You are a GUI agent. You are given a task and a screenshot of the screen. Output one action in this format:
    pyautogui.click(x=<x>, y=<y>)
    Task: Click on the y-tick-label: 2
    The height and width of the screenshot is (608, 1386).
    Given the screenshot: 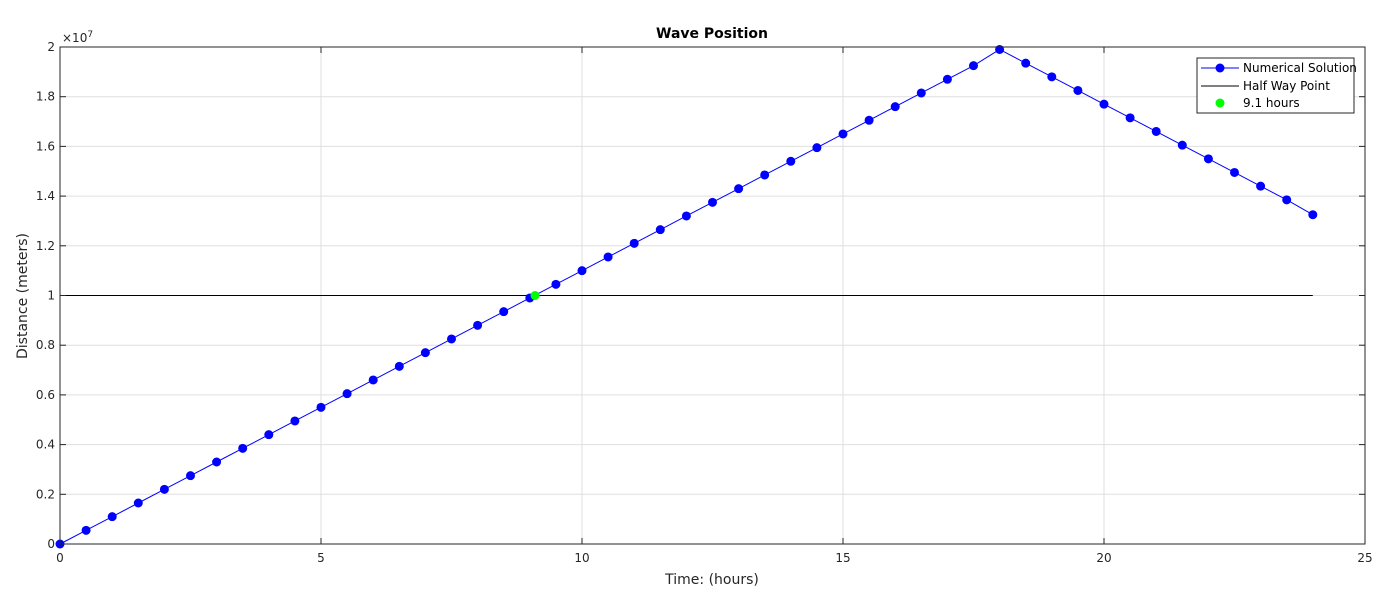 What is the action you would take?
    pyautogui.click(x=51, y=47)
    